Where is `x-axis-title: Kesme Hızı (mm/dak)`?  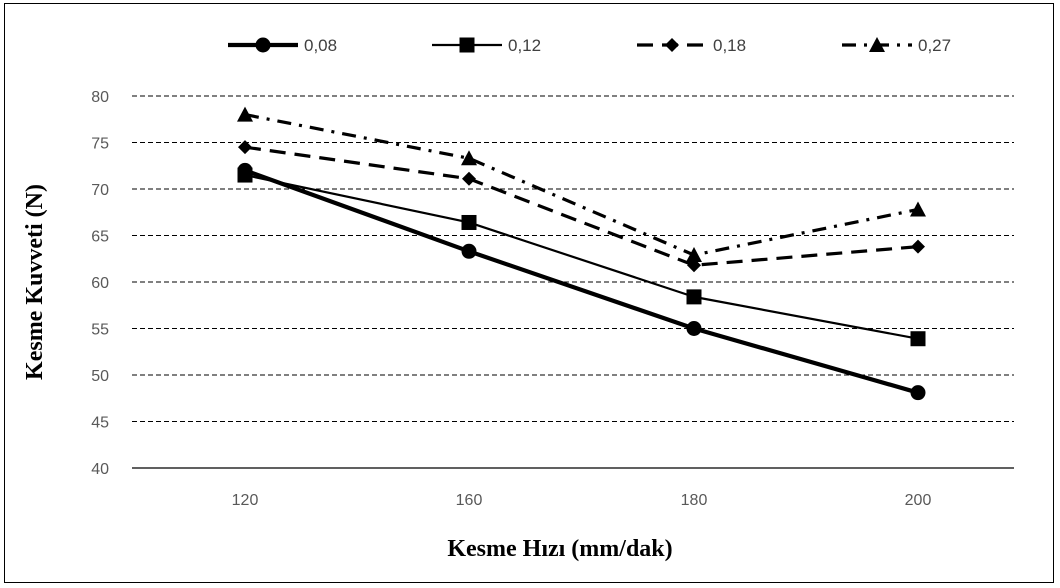 x-axis-title: Kesme Hızı (mm/dak) is located at coordinates (559, 549).